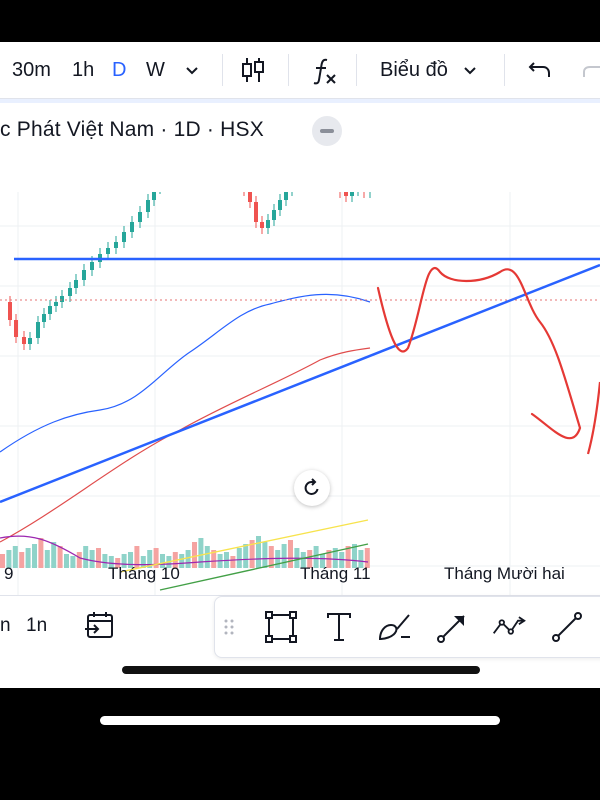  I want to click on function-icon, so click(324, 71).